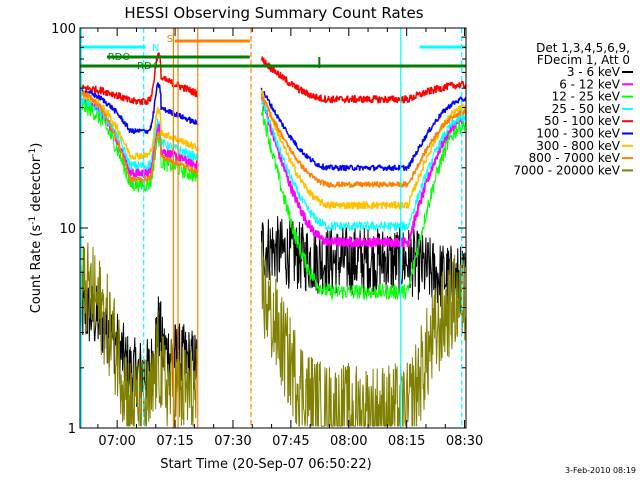 This screenshot has height=480, width=640. Describe the element at coordinates (583, 48) in the screenshot. I see `legend-header-line-1: Det 1,3,4,5,6,9,` at that location.